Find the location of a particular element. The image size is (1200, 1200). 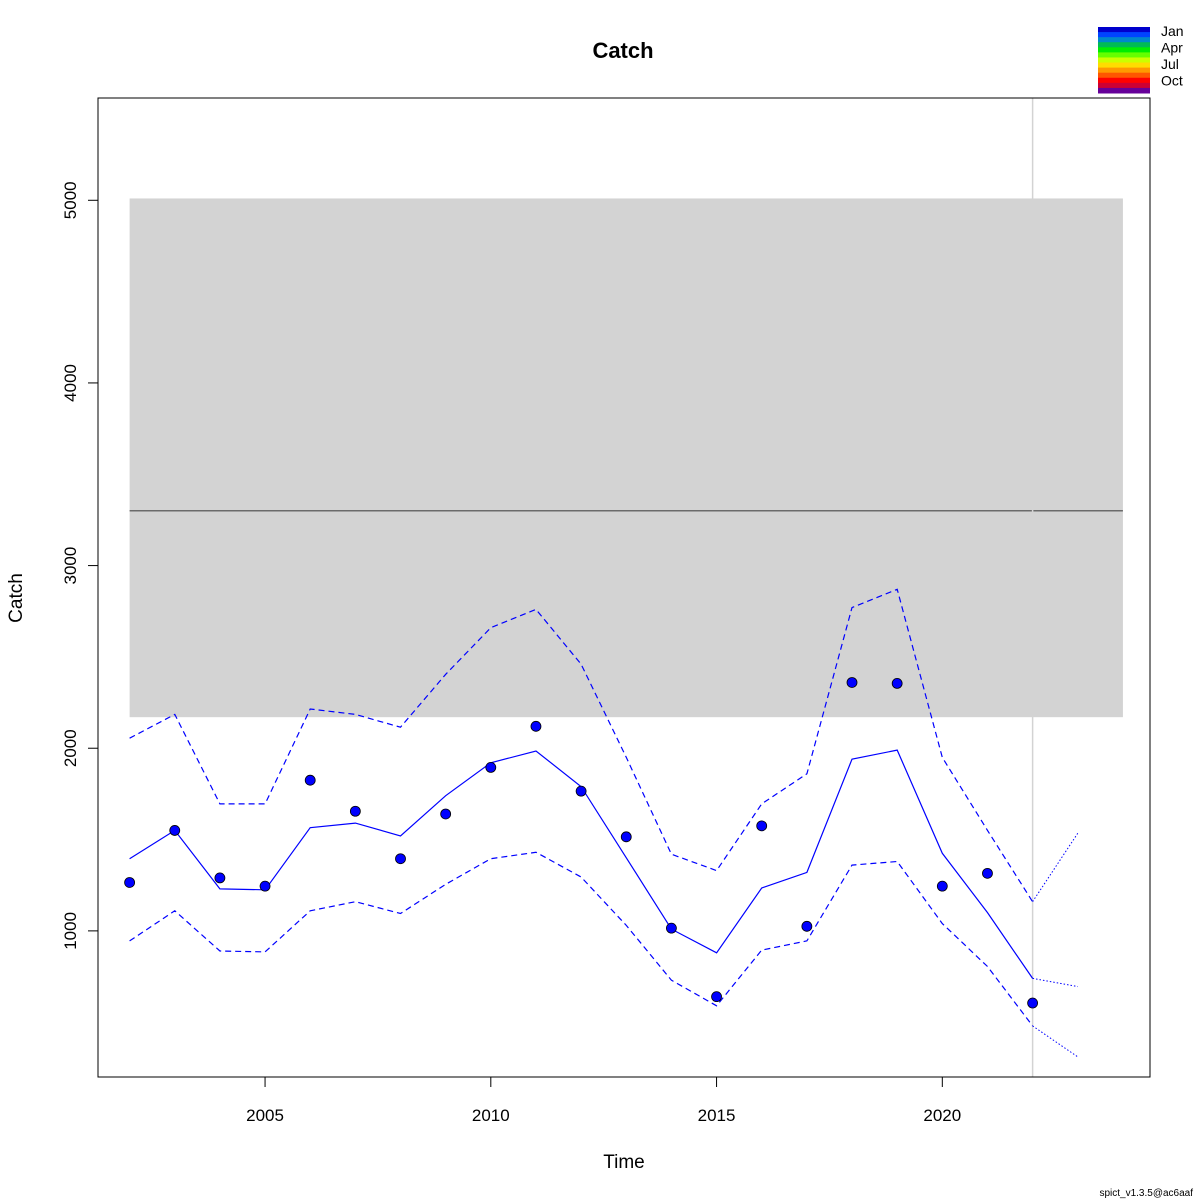

x-tick-label: 2020 is located at coordinates (942, 1115).